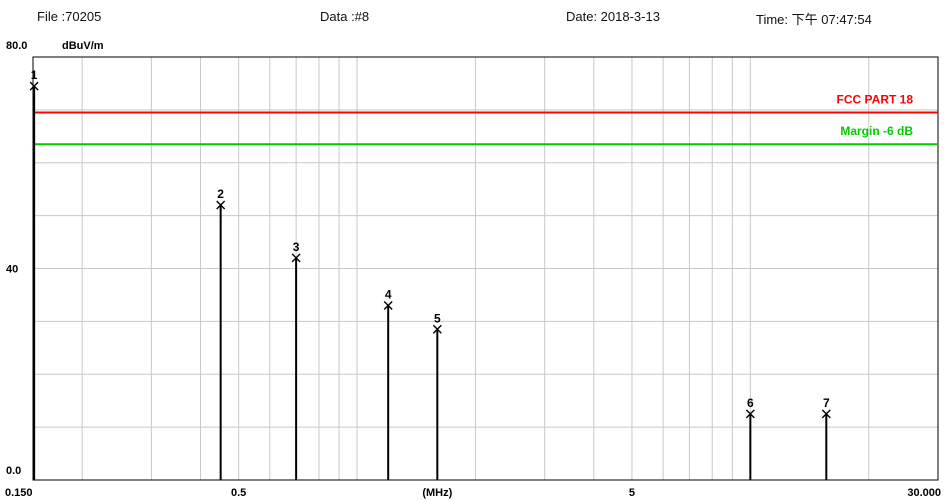 The width and height of the screenshot is (944, 501). What do you see at coordinates (875, 100) in the screenshot?
I see `limit-line-label: FCC PART 18` at bounding box center [875, 100].